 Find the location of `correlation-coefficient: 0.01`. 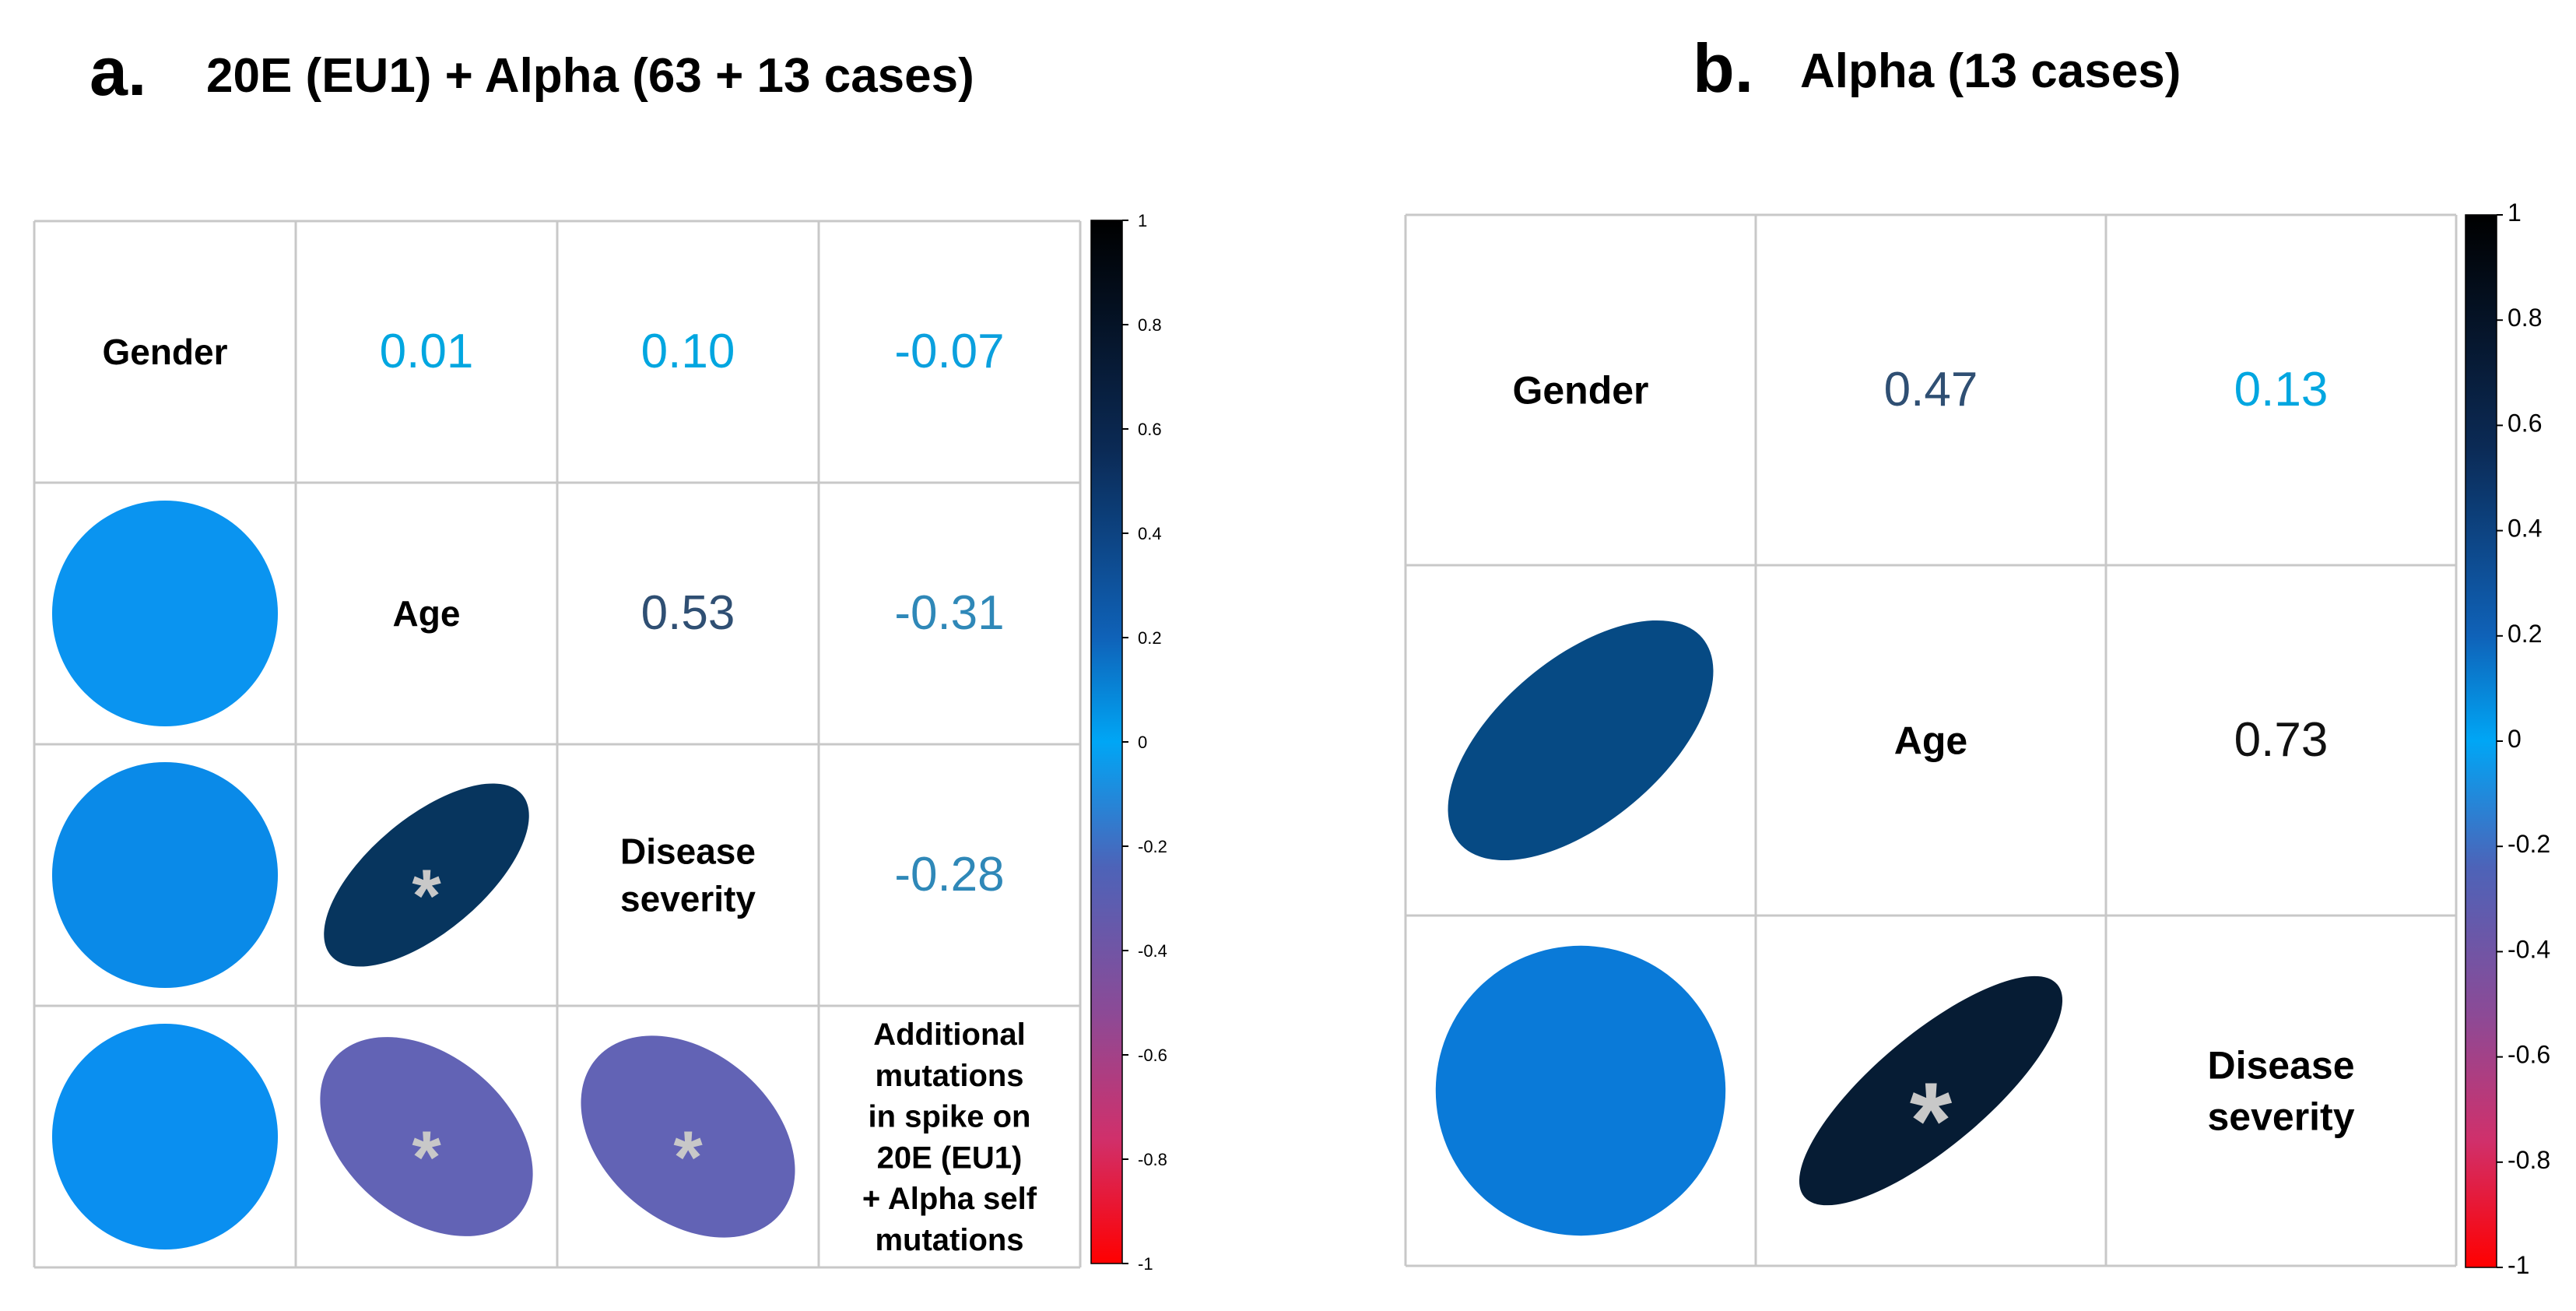

correlation-coefficient: 0.01 is located at coordinates (427, 351).